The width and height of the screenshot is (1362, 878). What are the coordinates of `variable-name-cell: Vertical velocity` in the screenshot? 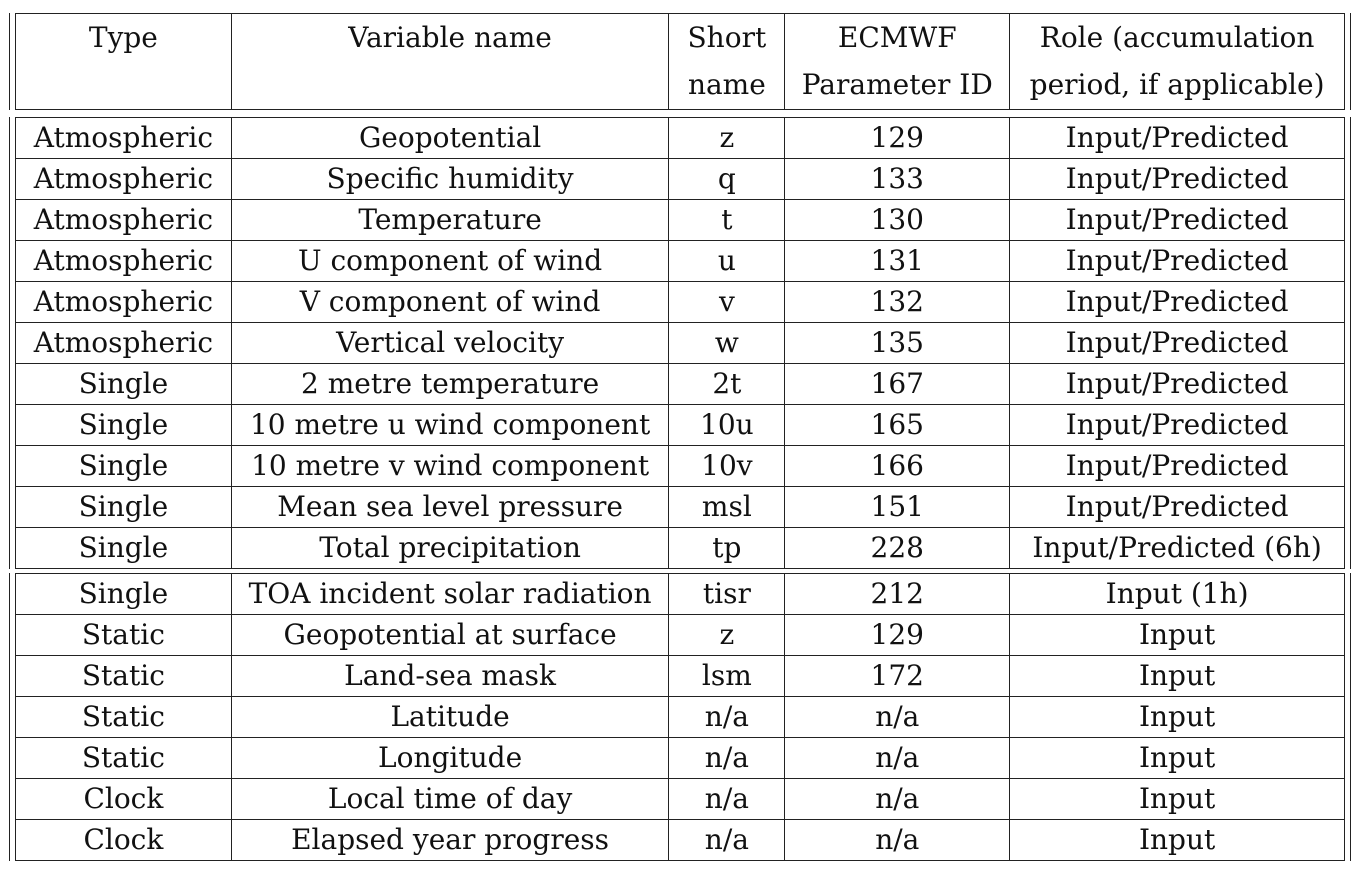 It's located at (450, 343).